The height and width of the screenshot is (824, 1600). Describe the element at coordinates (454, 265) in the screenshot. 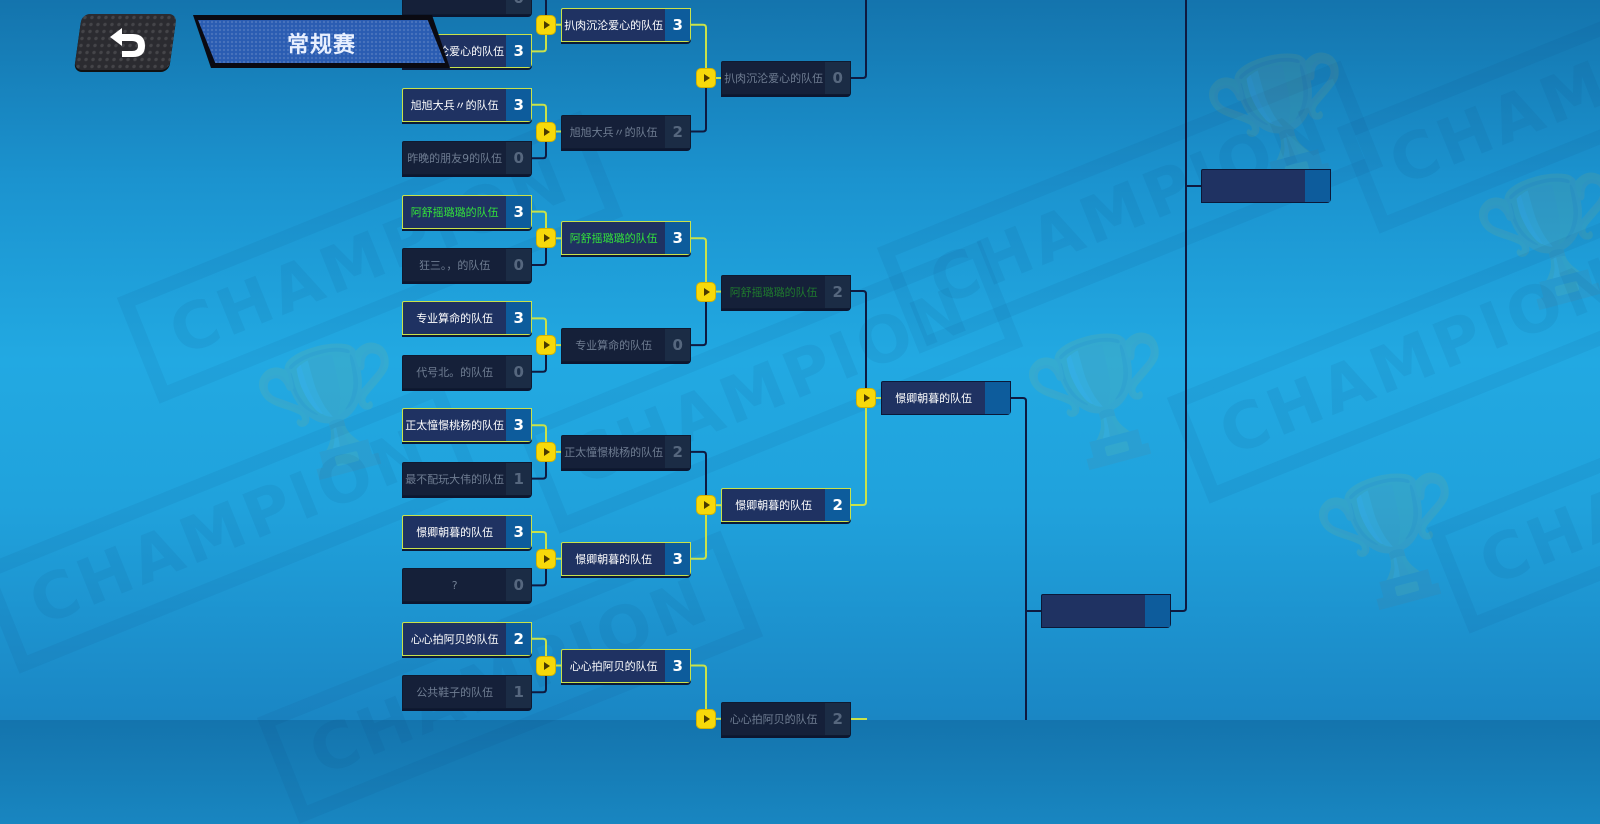

I see `team-name: 狂三。，的队伍` at that location.